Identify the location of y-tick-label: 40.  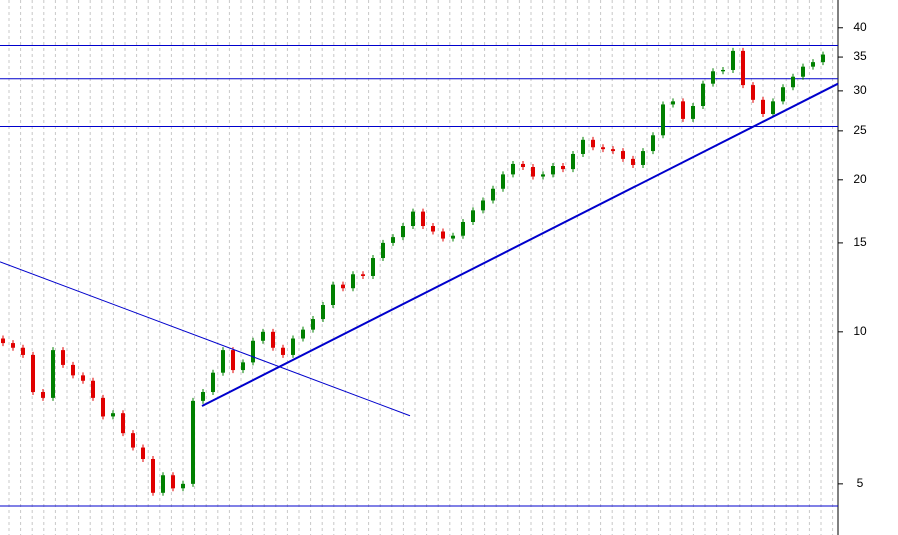
(860, 27).